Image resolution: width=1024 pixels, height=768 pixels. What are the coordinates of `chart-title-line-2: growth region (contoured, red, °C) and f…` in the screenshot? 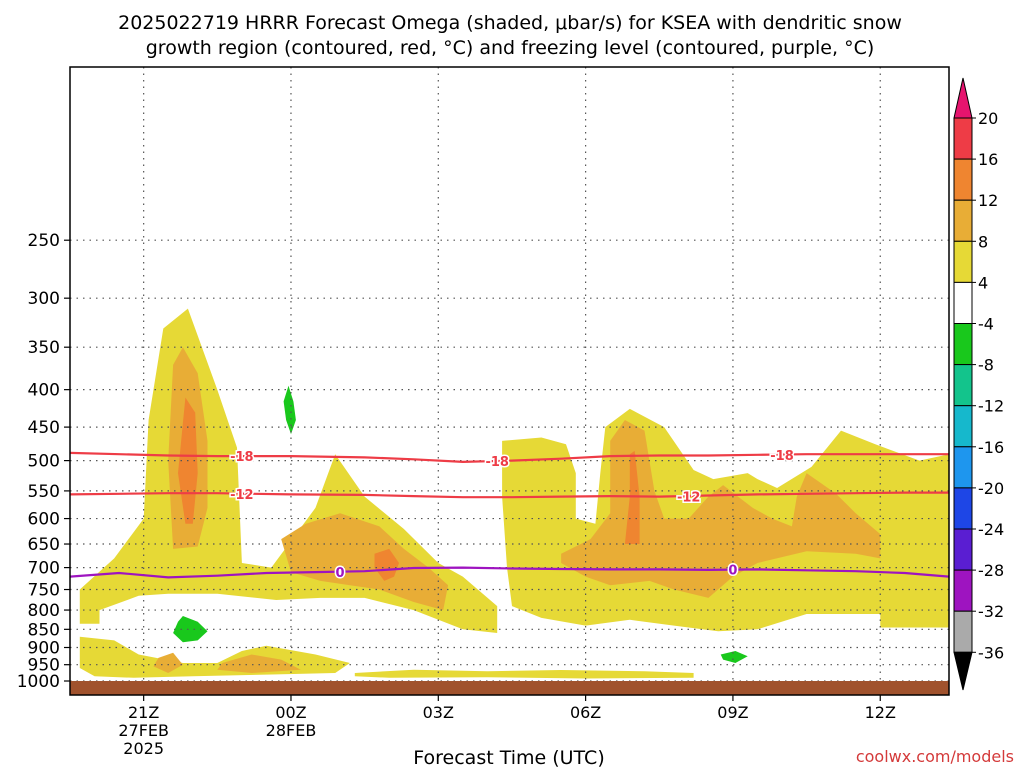 It's located at (510, 48).